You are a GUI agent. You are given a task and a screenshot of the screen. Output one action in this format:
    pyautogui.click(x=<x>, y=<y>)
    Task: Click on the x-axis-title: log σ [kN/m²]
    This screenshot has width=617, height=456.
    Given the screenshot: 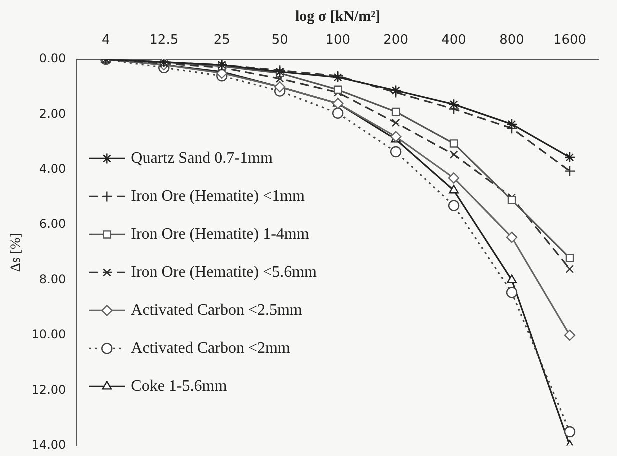 What is the action you would take?
    pyautogui.click(x=338, y=16)
    